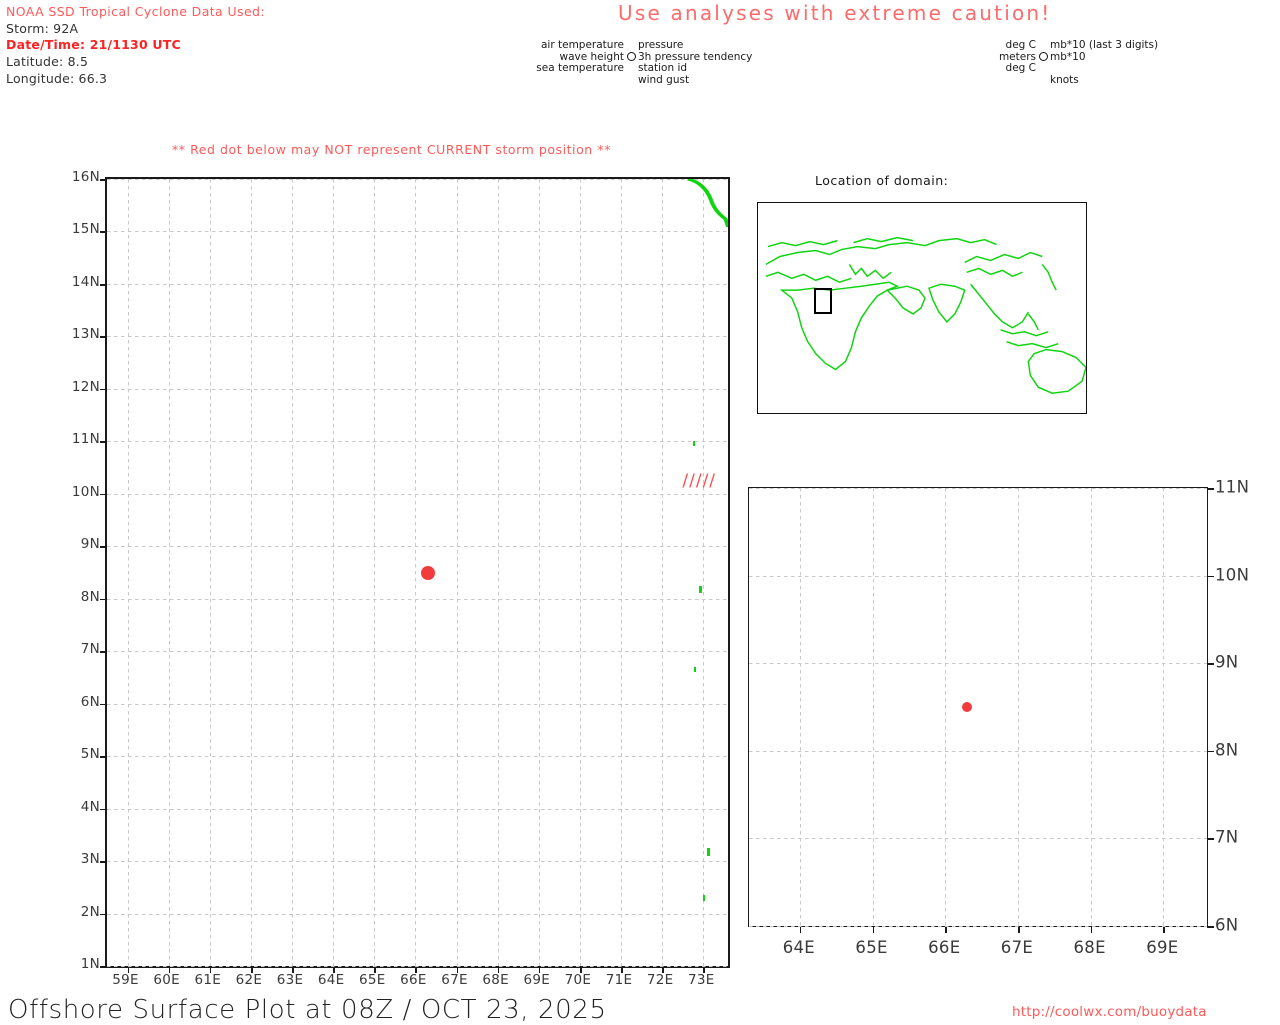 The image size is (1280, 1025). I want to click on legend-row: deg C, so click(1073, 69).